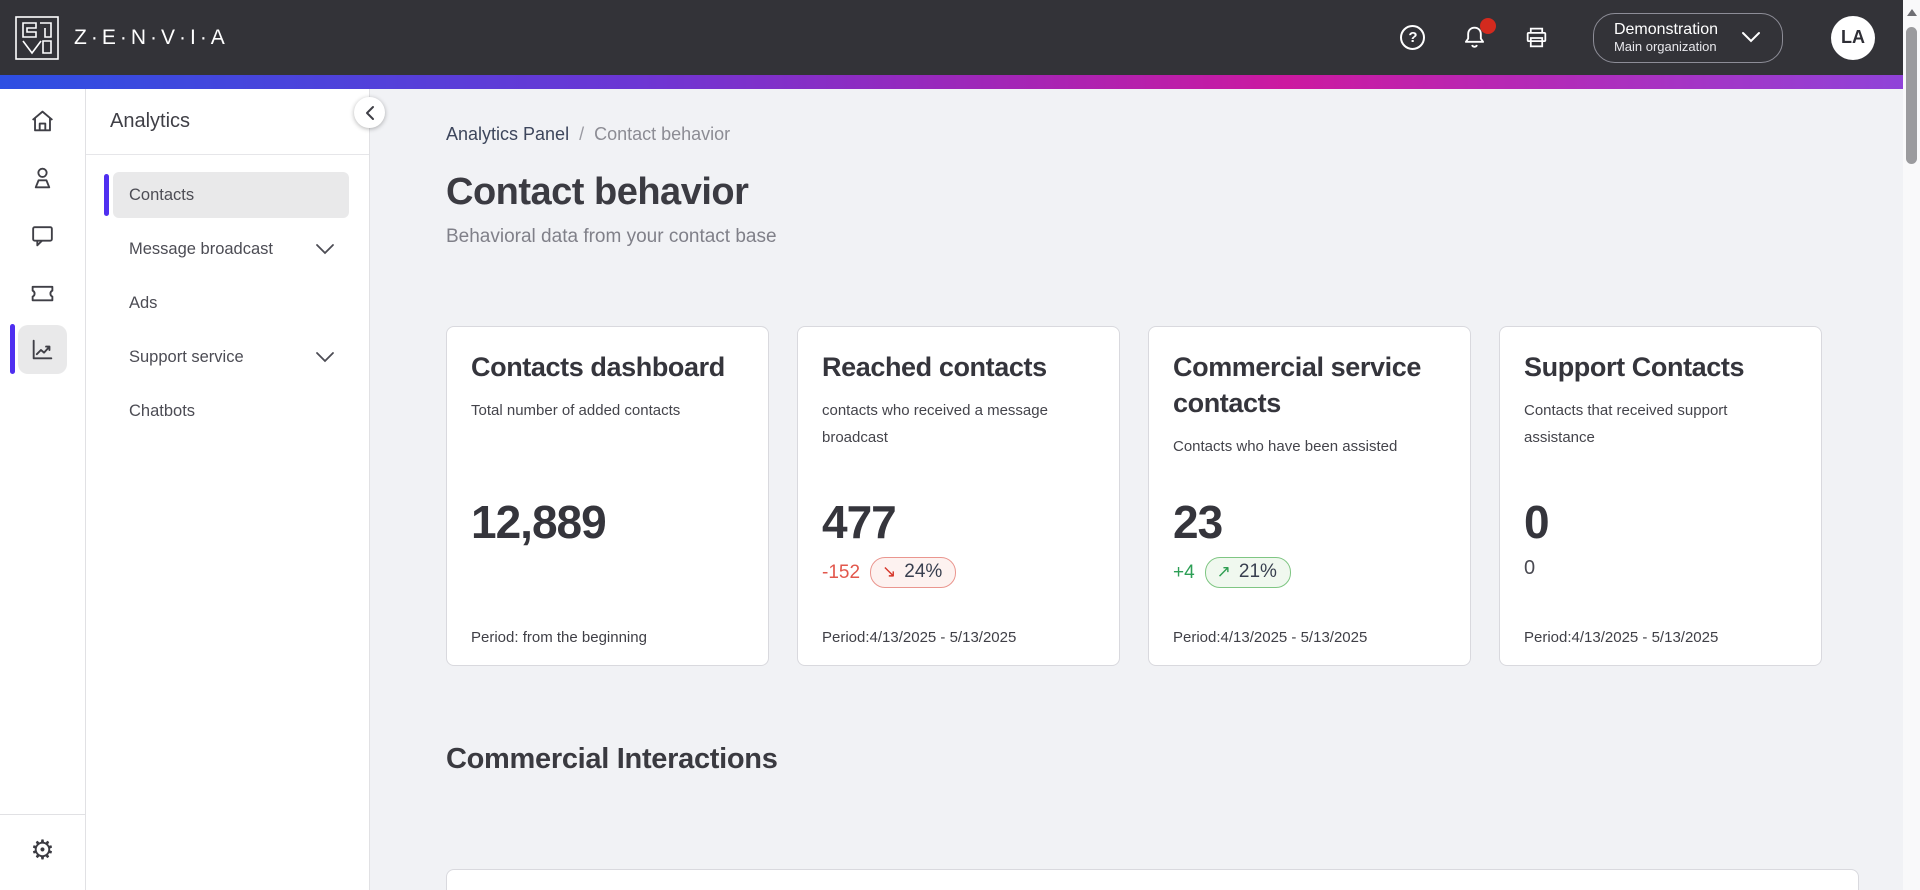 This screenshot has height=890, width=1920. Describe the element at coordinates (1297, 385) in the screenshot. I see `card-title: Commercial service contacts` at that location.